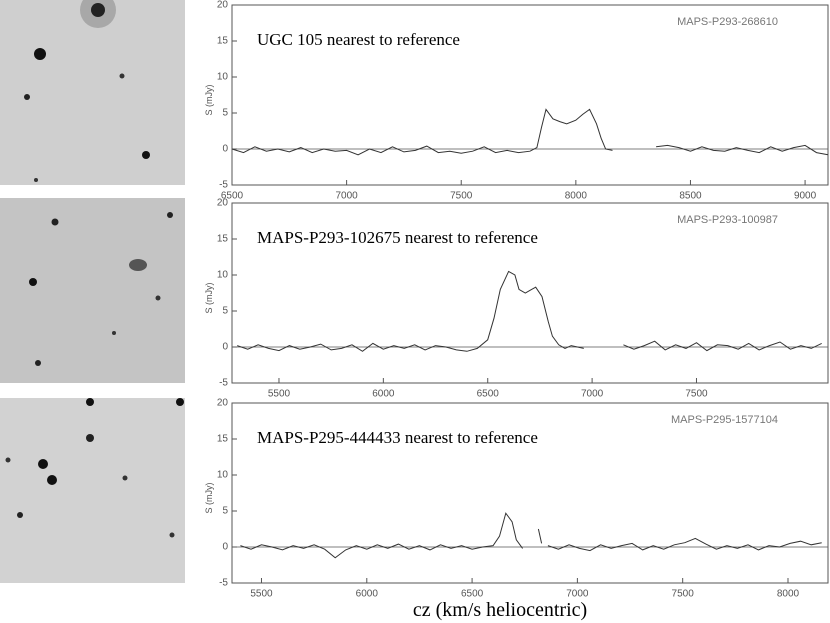  I want to click on galaxy-core, so click(98, 10).